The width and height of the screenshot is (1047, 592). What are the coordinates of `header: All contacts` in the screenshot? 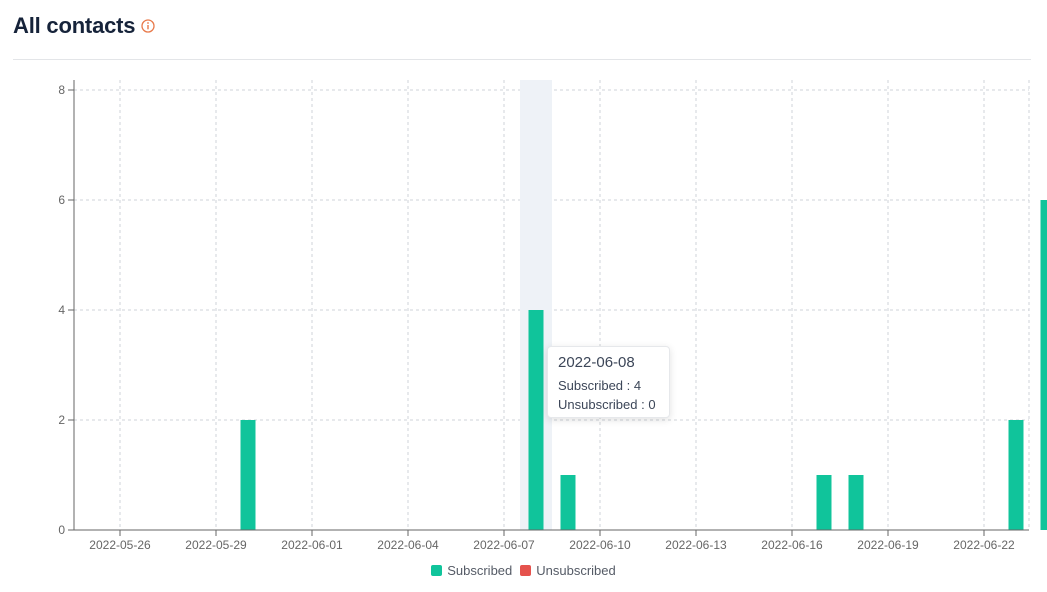 It's located at (84, 26).